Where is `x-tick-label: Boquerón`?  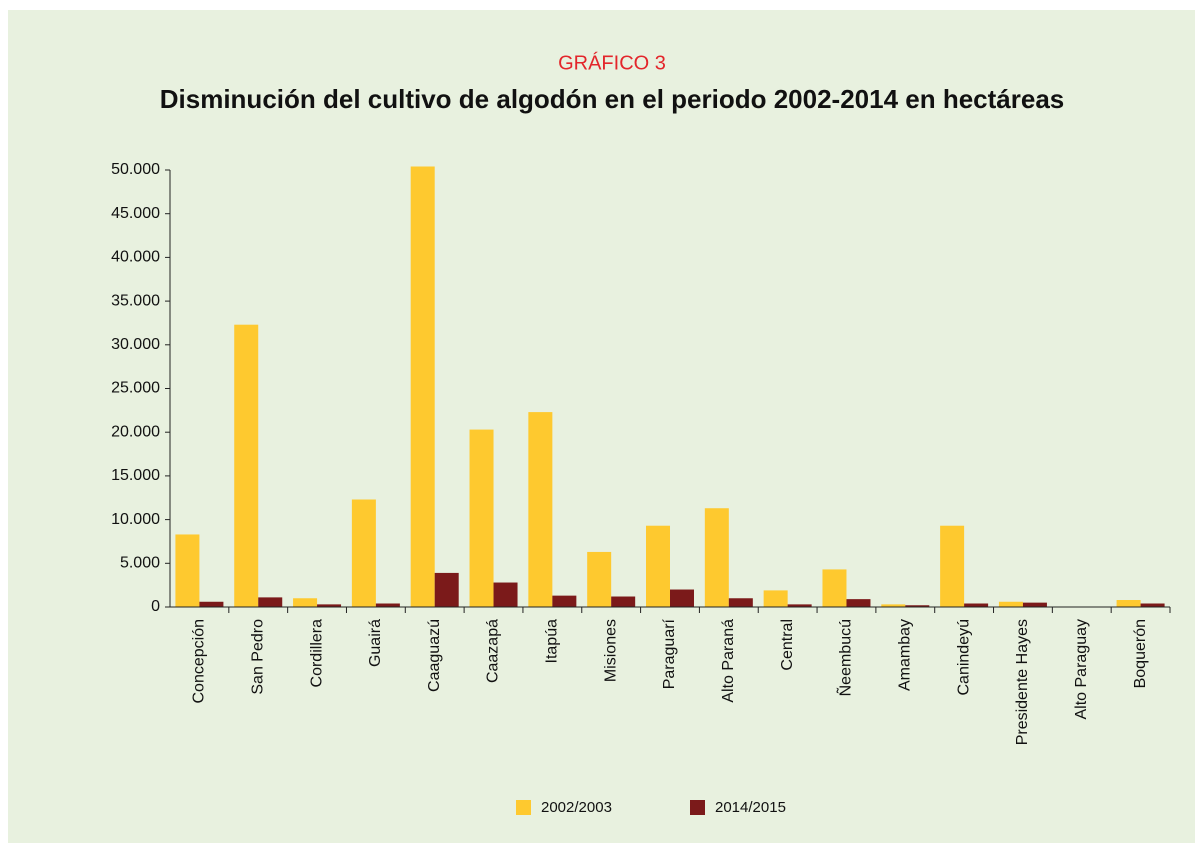 x-tick-label: Boquerón is located at coordinates (1140, 653).